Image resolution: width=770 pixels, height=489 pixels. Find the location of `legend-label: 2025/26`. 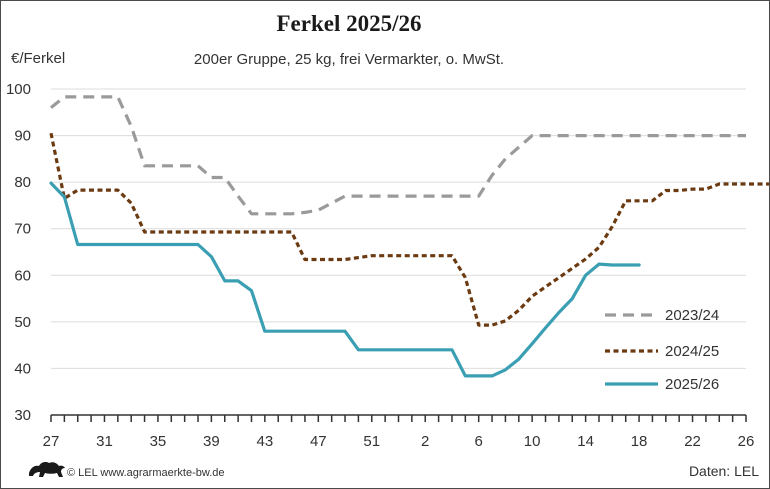

legend-label: 2025/26 is located at coordinates (692, 384).